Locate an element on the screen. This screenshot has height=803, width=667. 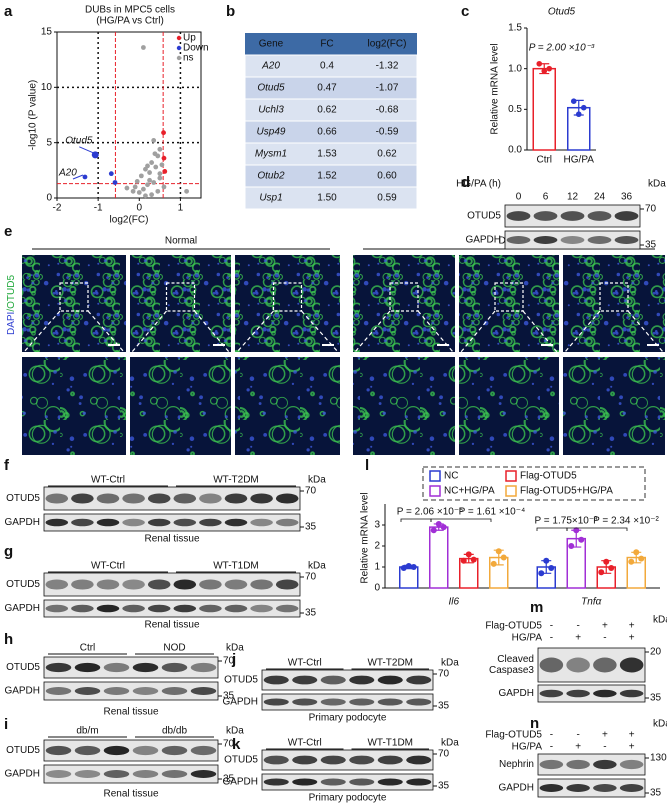
x-tick-label: 1 is located at coordinates (181, 208).